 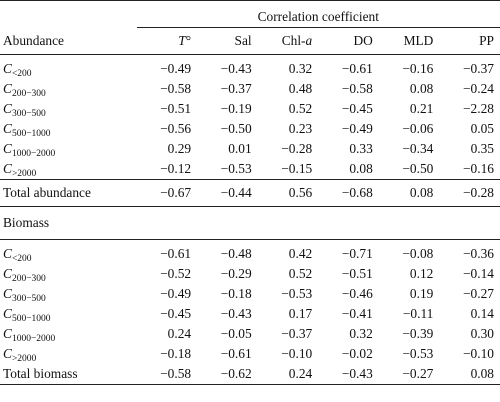 What do you see at coordinates (418, 253) in the screenshot?
I see `table-cell: −0.08` at bounding box center [418, 253].